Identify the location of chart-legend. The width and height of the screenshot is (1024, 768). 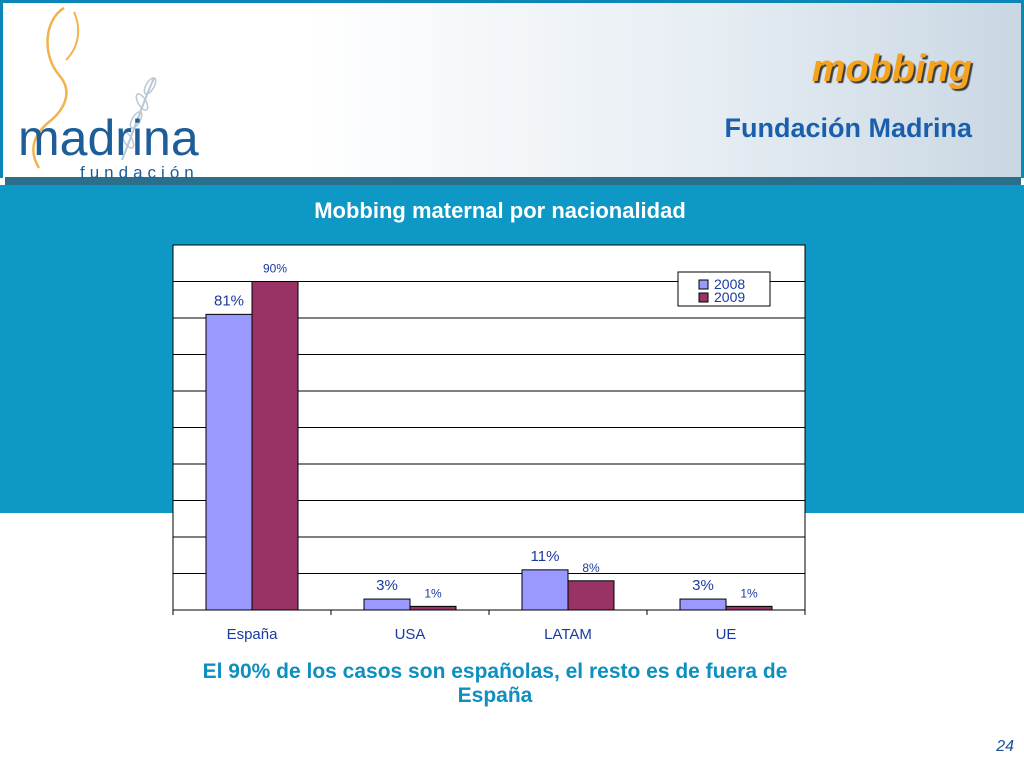
(724, 289).